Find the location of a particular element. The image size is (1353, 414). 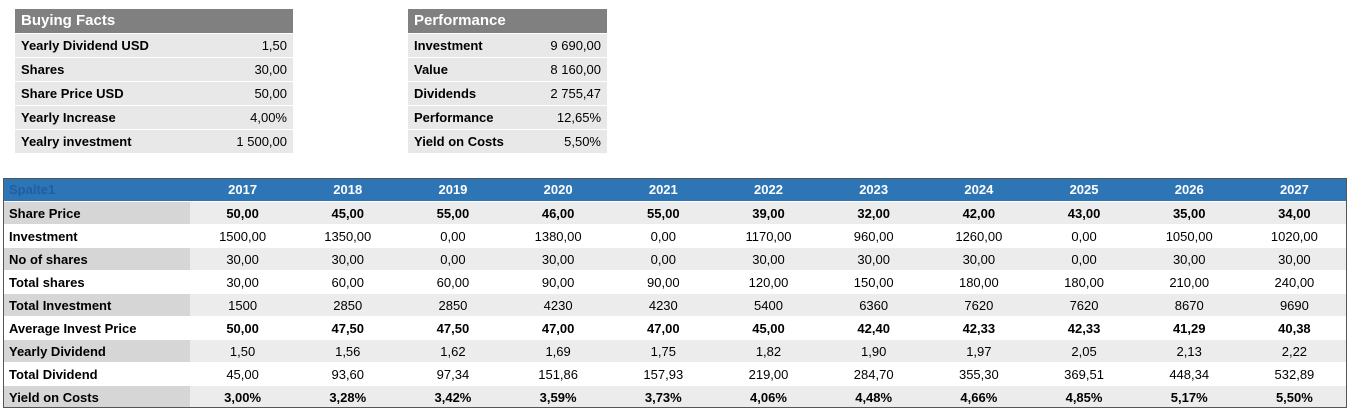

table-cell: 5,17% is located at coordinates (1189, 396).